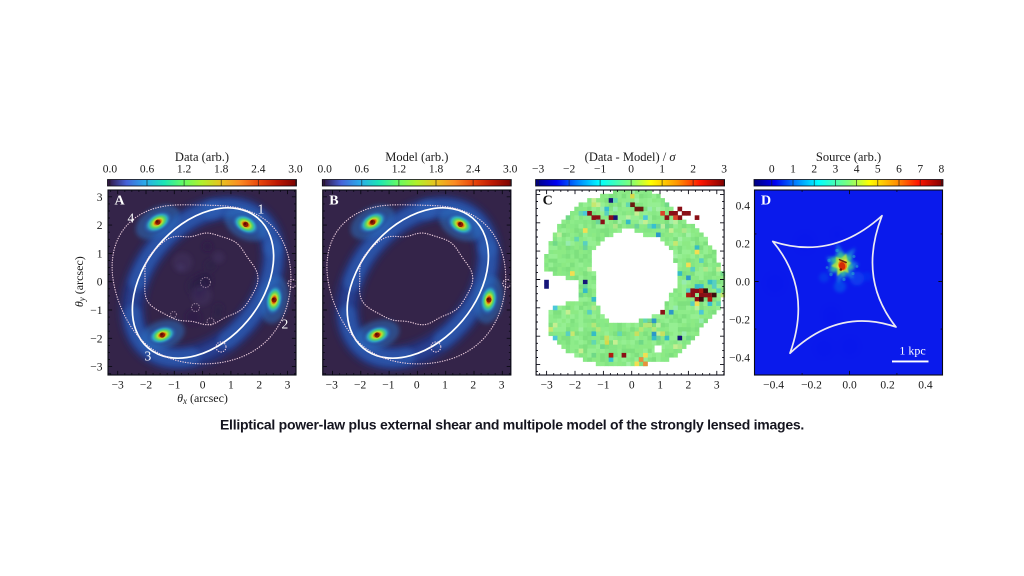 This screenshot has width=1024, height=576. I want to click on svg-text: Source (arb.), so click(848, 157).